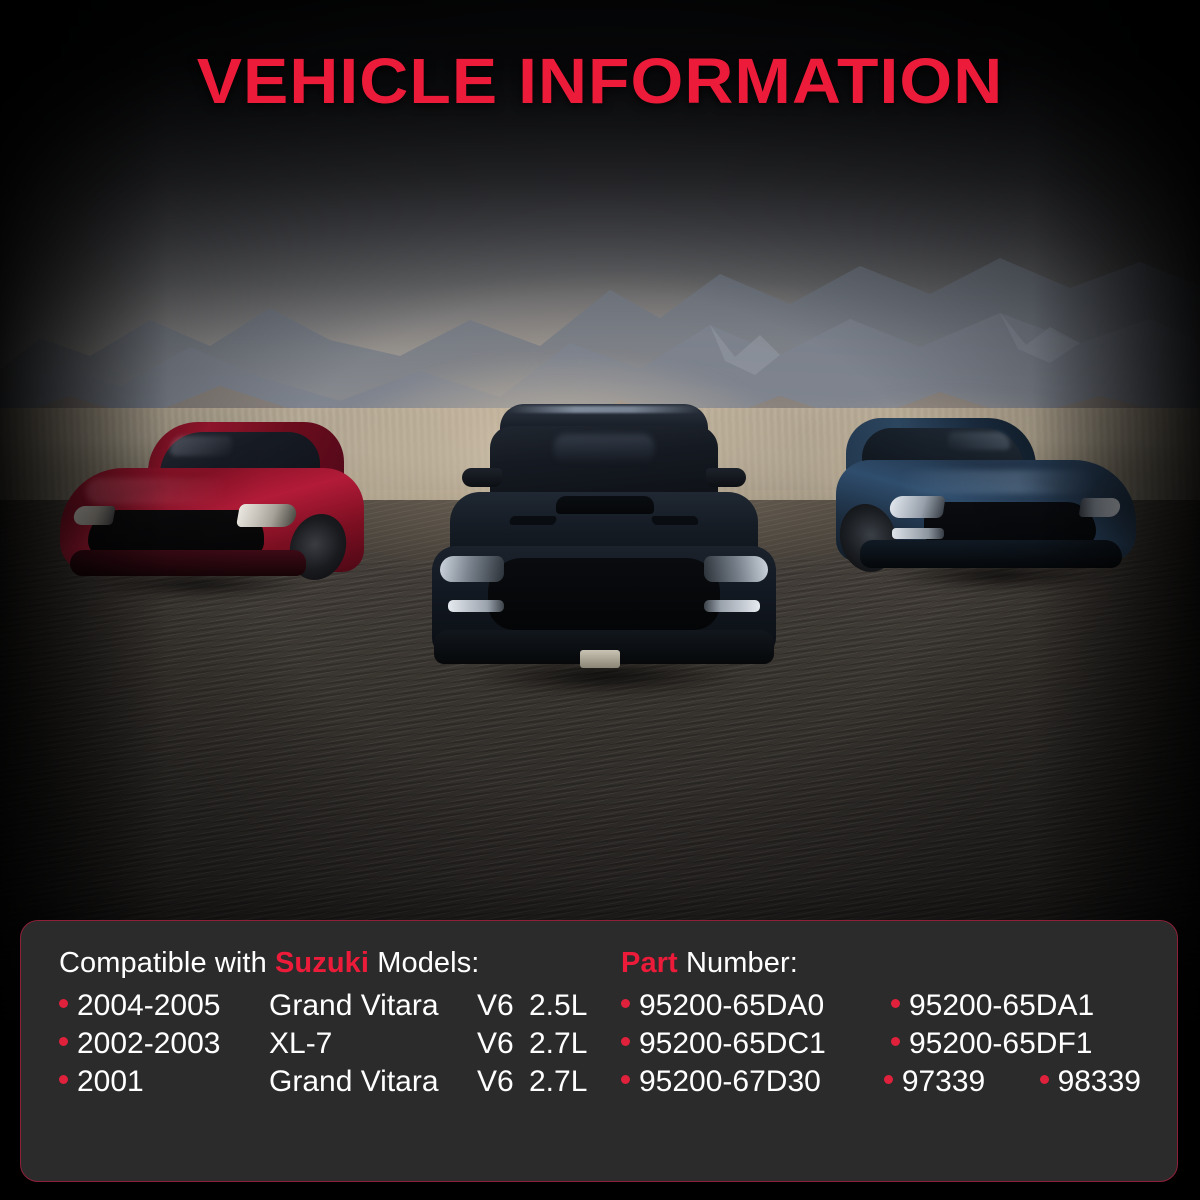 The height and width of the screenshot is (1200, 1200). I want to click on part-numbers-column: Part Number: 95200-65DA0 95200-65DA1, so click(881, 1023).